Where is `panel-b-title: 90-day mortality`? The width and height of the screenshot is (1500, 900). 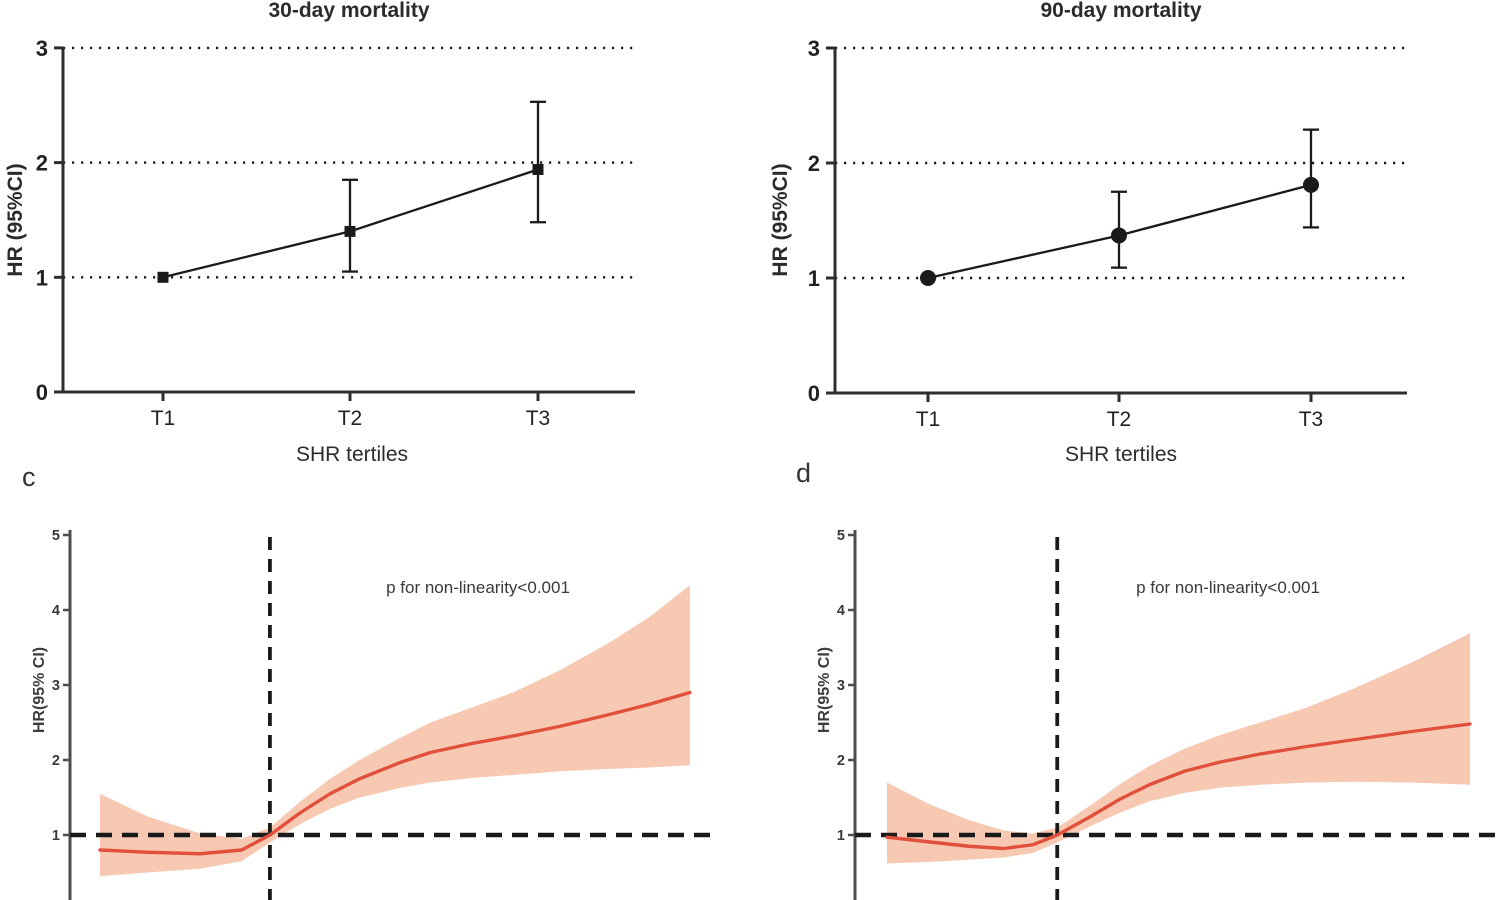 panel-b-title: 90-day mortality is located at coordinates (1121, 11).